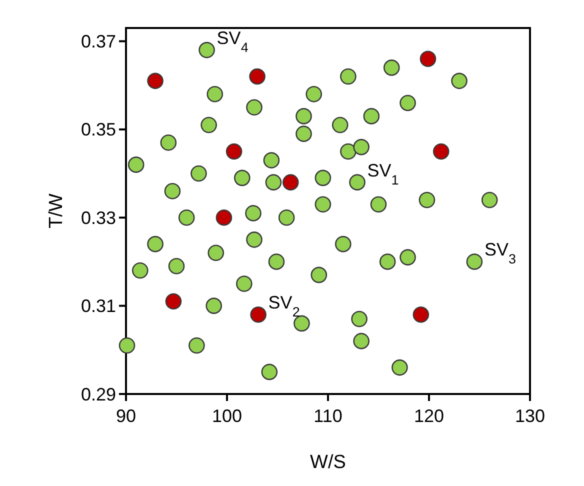 This screenshot has height=486, width=584. Describe the element at coordinates (284, 306) in the screenshot. I see `annotation: SV$_{2}$` at that location.